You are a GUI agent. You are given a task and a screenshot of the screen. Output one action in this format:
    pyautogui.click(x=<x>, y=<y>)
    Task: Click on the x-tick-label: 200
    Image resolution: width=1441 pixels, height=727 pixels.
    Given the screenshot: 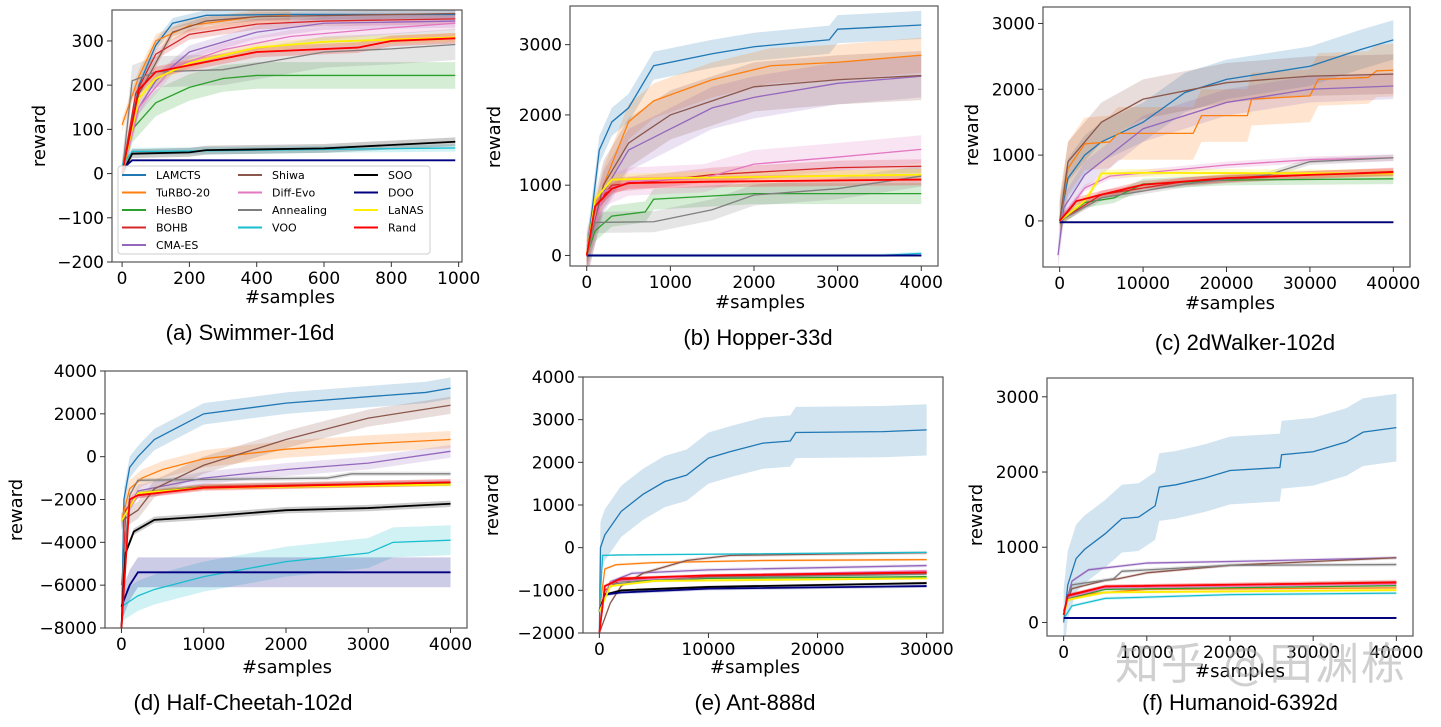 What is the action you would take?
    pyautogui.click(x=189, y=279)
    